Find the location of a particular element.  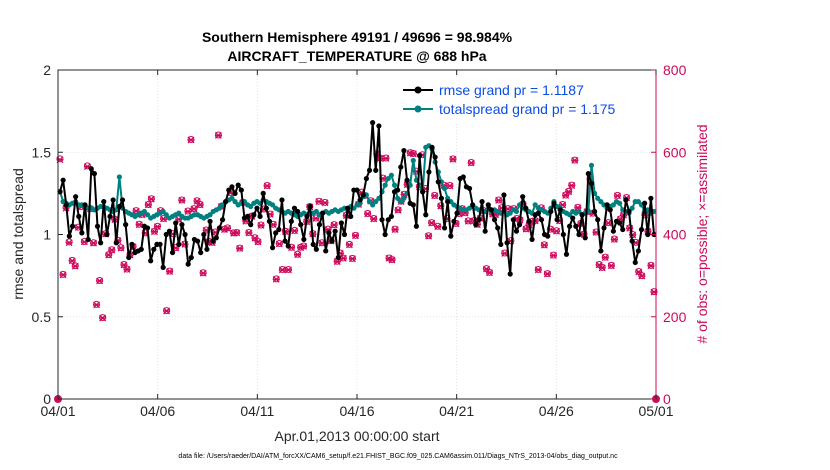

x-tick-label: 04/26 is located at coordinates (556, 411).